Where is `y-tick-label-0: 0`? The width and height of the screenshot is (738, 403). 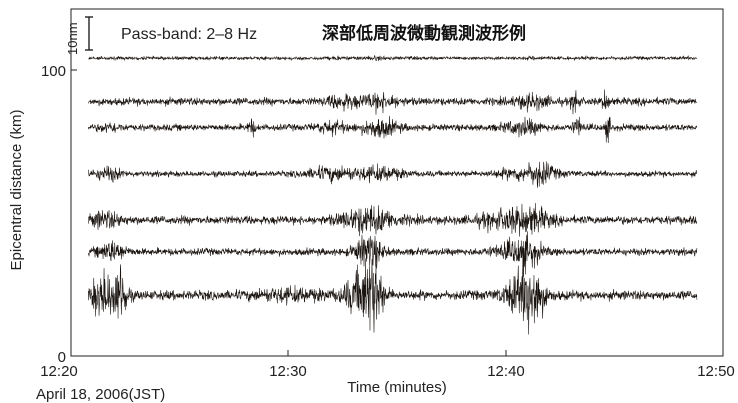
y-tick-label-0: 0 is located at coordinates (62, 357).